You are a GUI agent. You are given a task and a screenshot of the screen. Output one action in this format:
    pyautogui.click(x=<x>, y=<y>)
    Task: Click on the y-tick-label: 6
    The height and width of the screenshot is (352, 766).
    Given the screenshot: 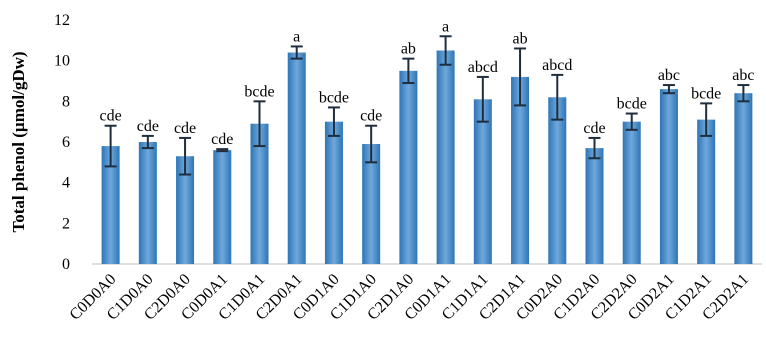 What is the action you would take?
    pyautogui.click(x=66, y=142)
    